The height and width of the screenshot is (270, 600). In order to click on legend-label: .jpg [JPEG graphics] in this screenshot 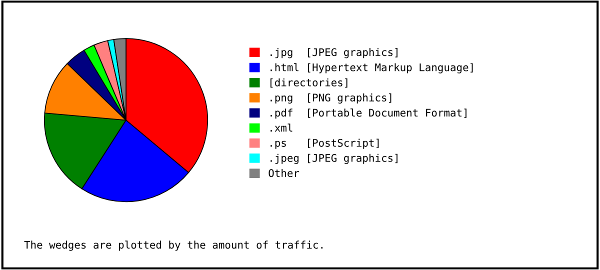, I will do `click(334, 53)`.